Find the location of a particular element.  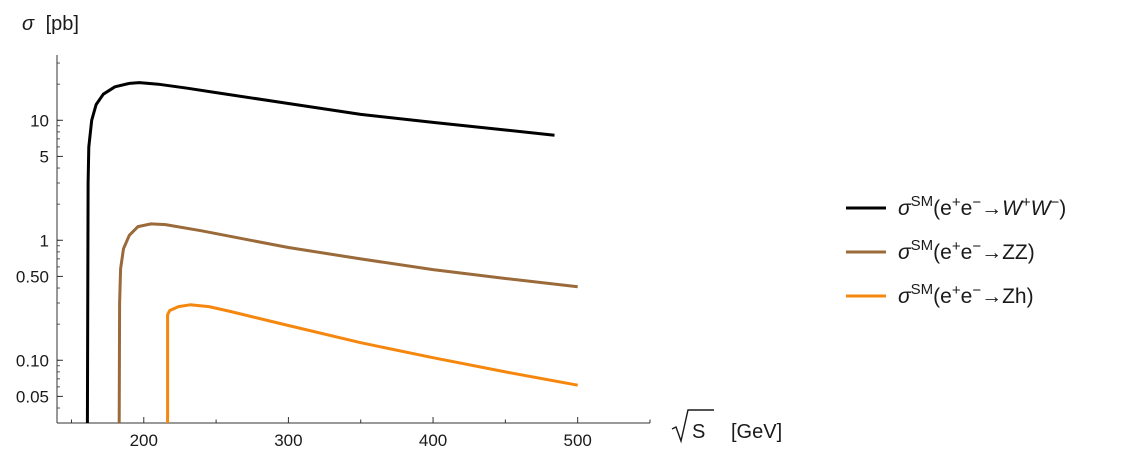

x-tick-label: 300 is located at coordinates (288, 440).